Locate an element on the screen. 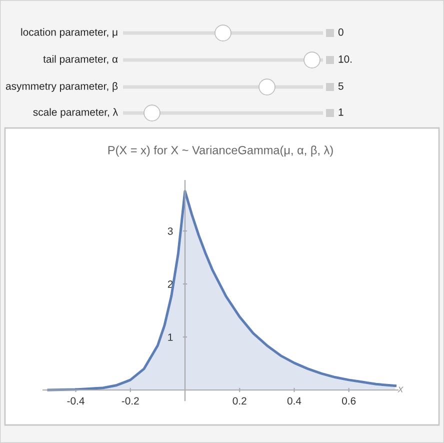  text: 5 is located at coordinates (341, 86).